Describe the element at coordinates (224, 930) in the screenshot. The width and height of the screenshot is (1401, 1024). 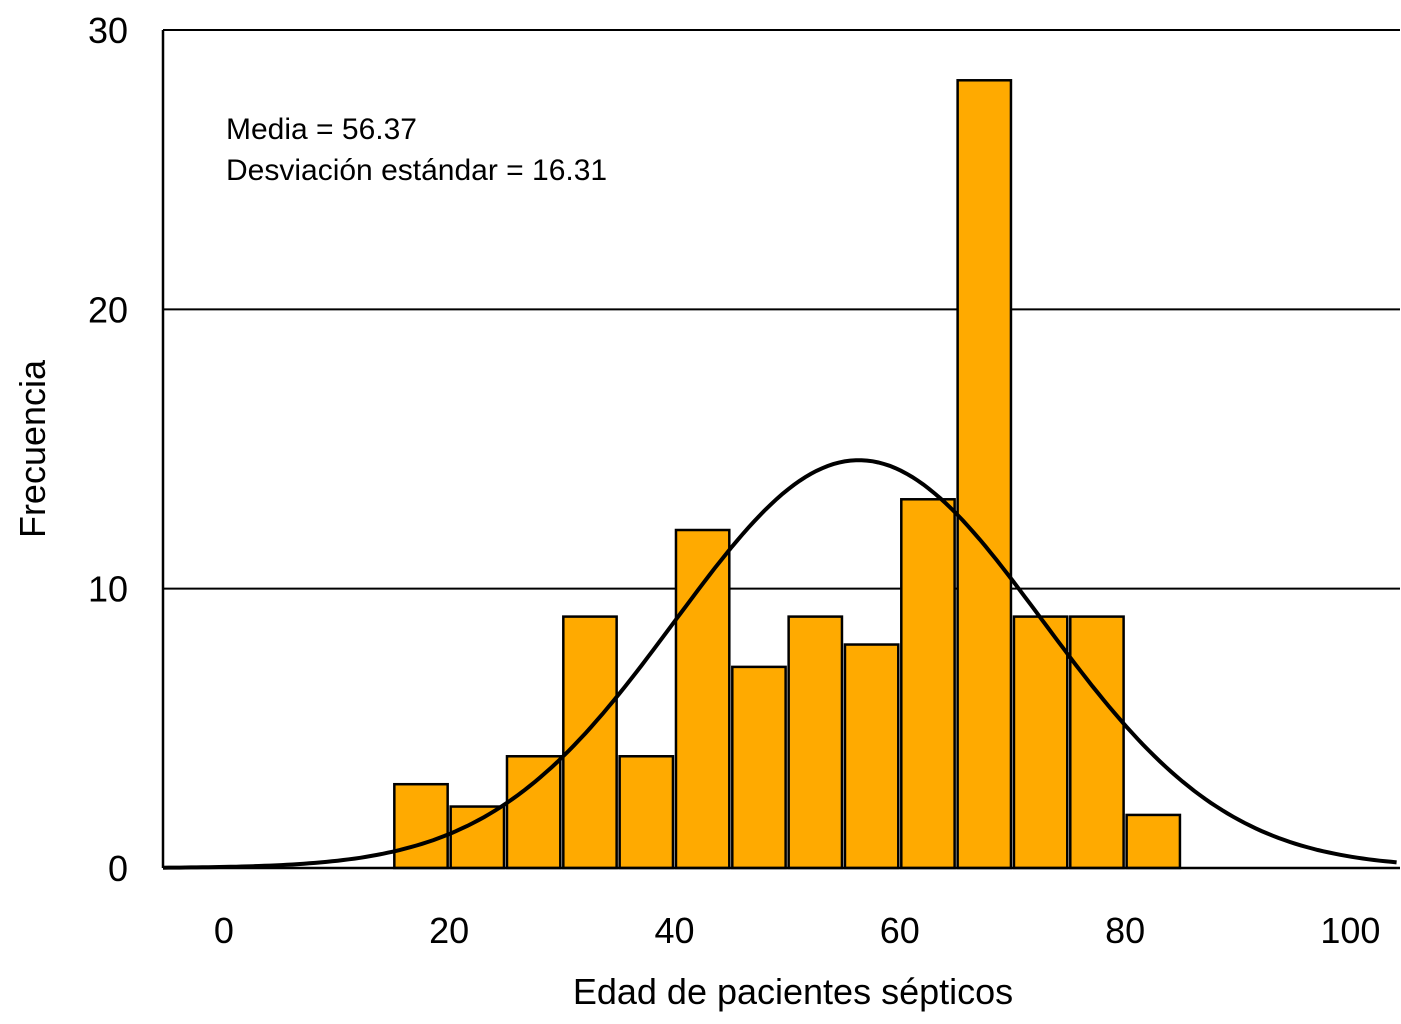
I see `x-tick-0: 0` at that location.